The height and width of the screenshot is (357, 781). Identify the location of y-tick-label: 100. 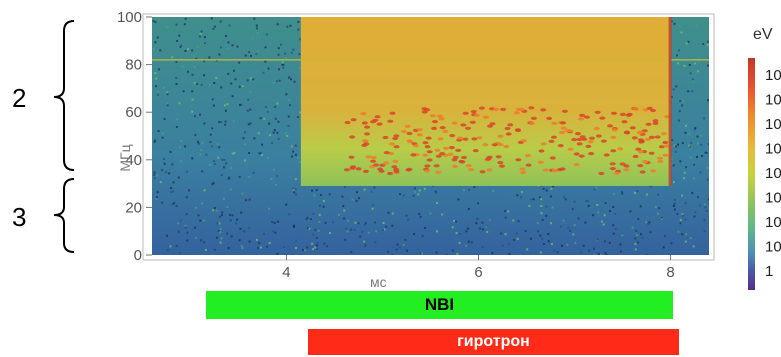
(129, 17).